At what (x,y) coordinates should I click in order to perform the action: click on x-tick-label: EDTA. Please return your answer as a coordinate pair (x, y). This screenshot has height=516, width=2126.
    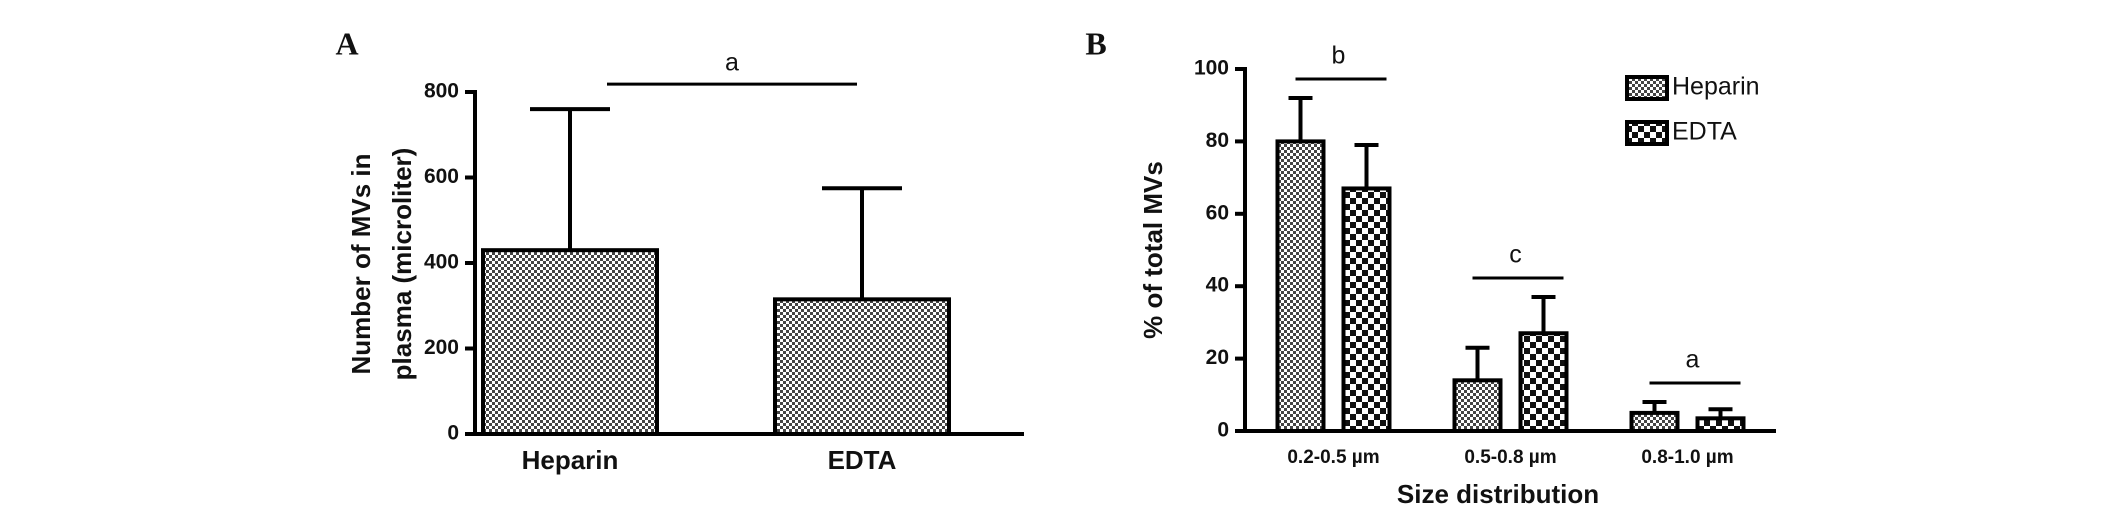
    Looking at the image, I should click on (862, 460).